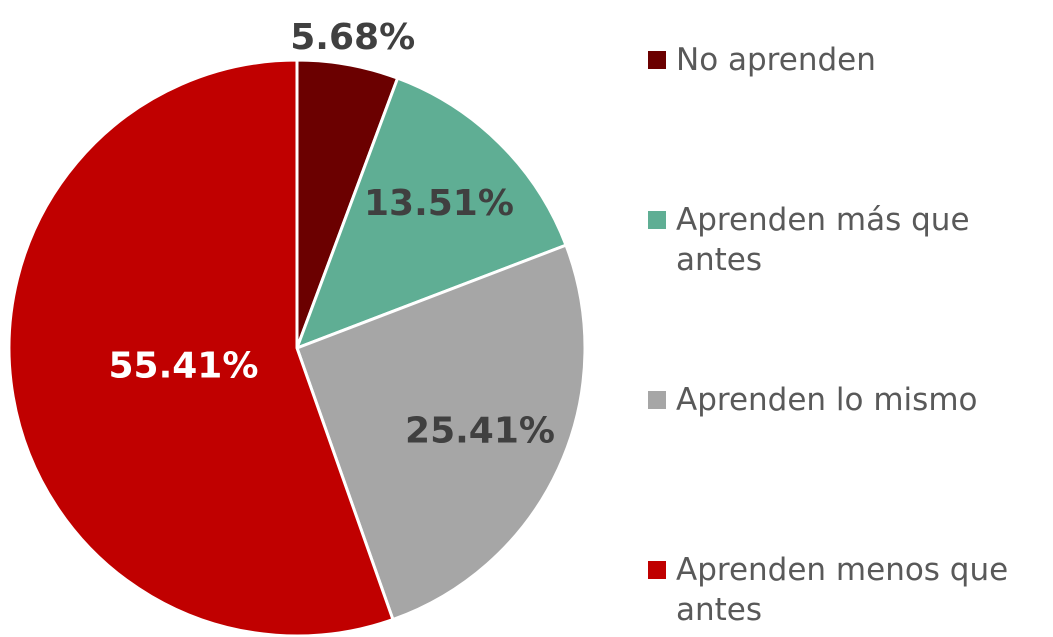 This screenshot has height=637, width=1053. I want to click on data-label: 25.41%, so click(480, 431).